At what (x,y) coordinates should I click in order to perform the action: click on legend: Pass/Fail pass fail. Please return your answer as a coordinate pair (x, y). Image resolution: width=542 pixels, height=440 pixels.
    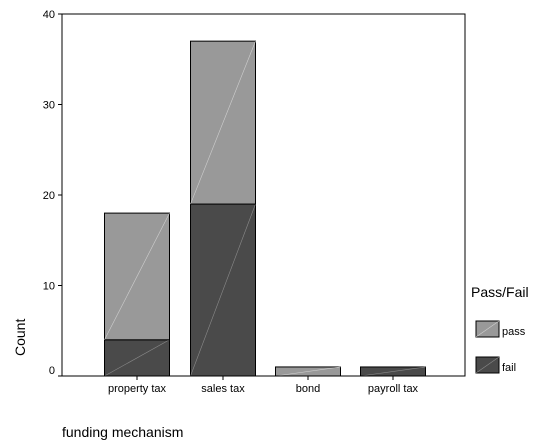
    Looking at the image, I should click on (500, 329).